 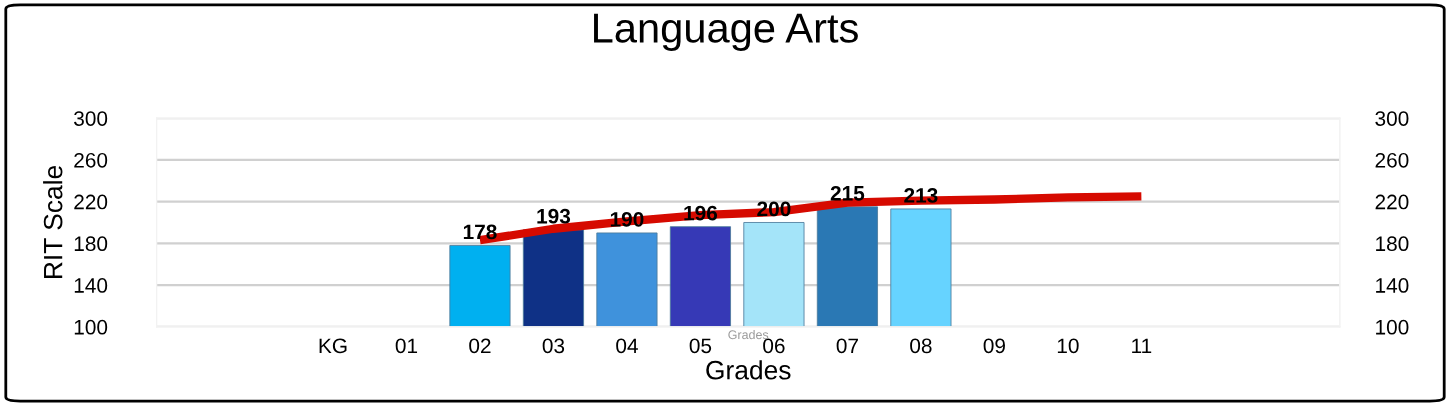 What do you see at coordinates (1392, 118) in the screenshot?
I see `y2-tick-label: 300` at bounding box center [1392, 118].